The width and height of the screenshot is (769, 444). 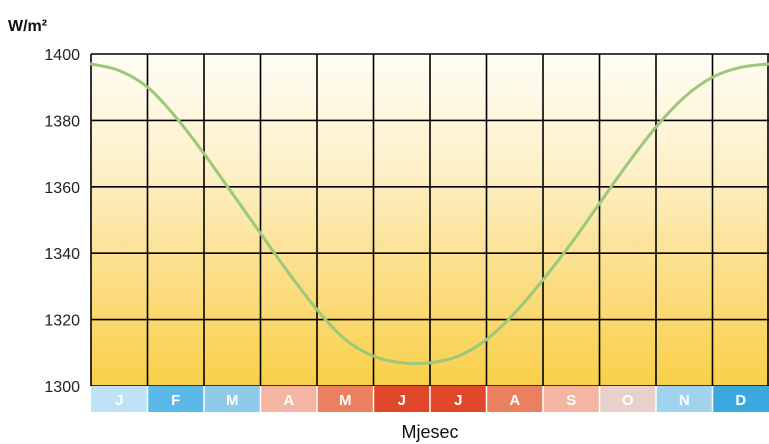 What do you see at coordinates (27, 26) in the screenshot?
I see `y-axis-unit: W/m²` at bounding box center [27, 26].